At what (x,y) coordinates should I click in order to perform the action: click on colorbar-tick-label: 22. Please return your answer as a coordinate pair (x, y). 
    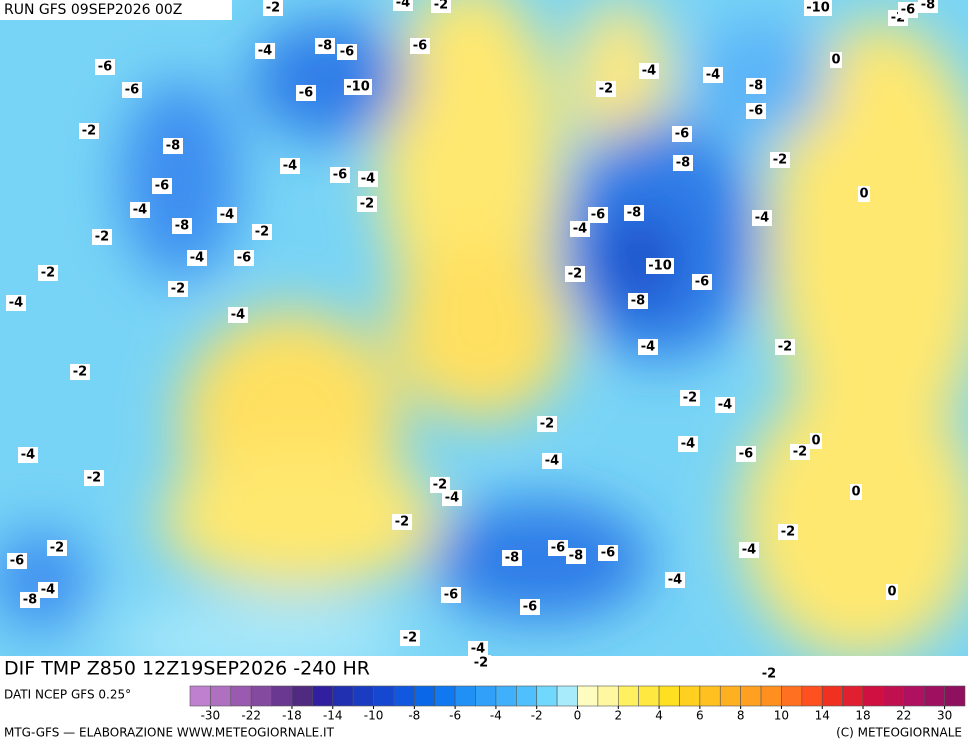
    Looking at the image, I should click on (903, 716).